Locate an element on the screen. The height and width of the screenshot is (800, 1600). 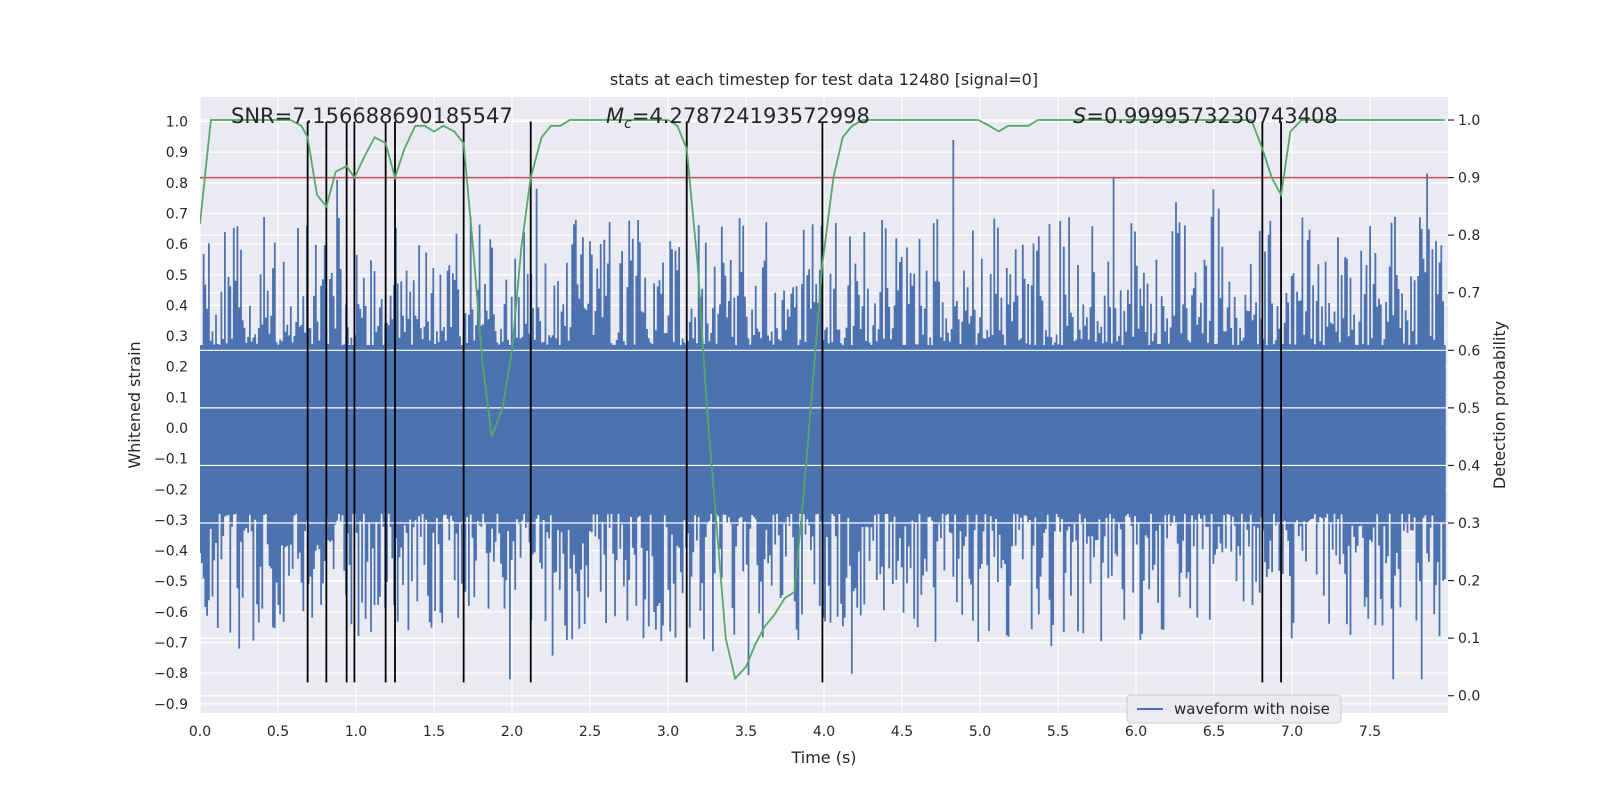
y-right-tick-label: 1.0 is located at coordinates (1469, 121).